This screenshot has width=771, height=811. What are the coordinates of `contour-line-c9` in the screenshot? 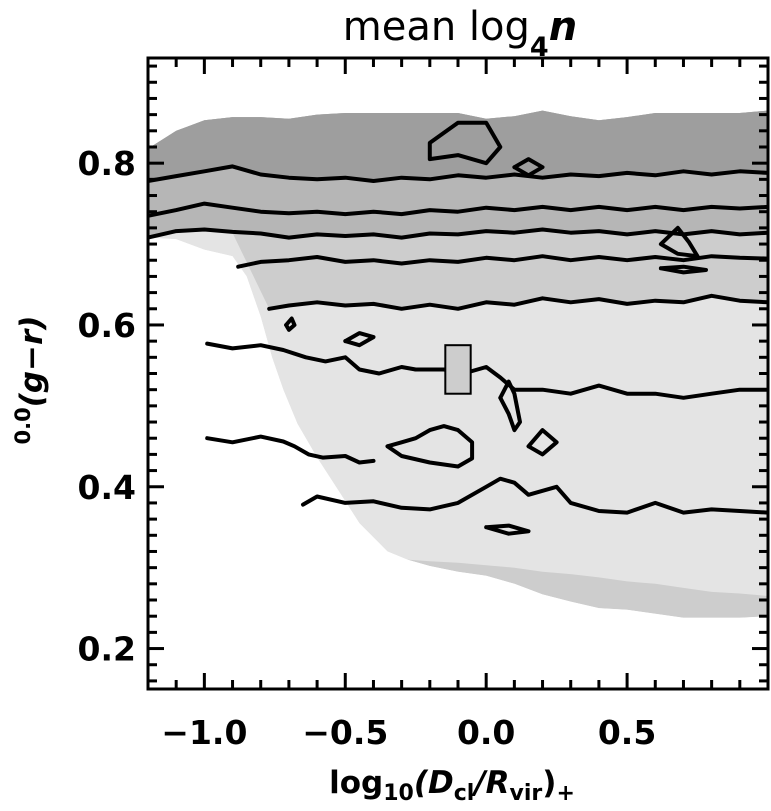 It's located at (534, 495).